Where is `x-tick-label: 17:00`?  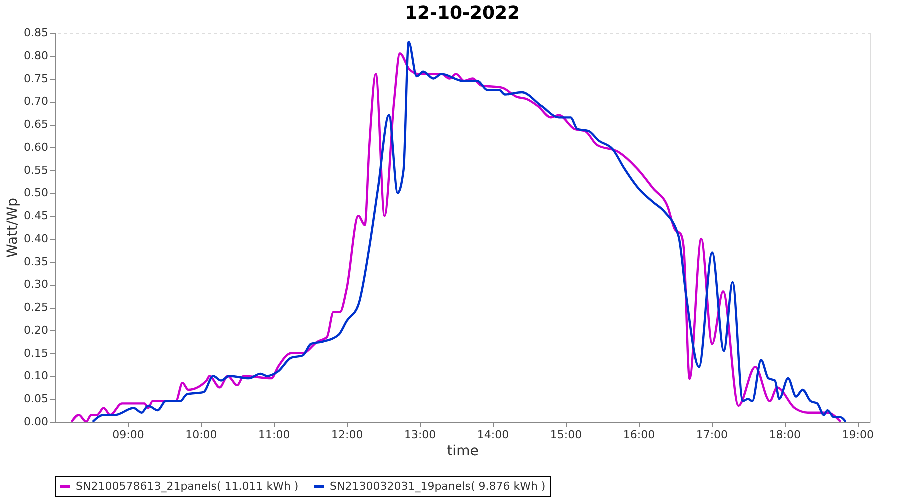
x-tick-label: 17:00 is located at coordinates (712, 435).